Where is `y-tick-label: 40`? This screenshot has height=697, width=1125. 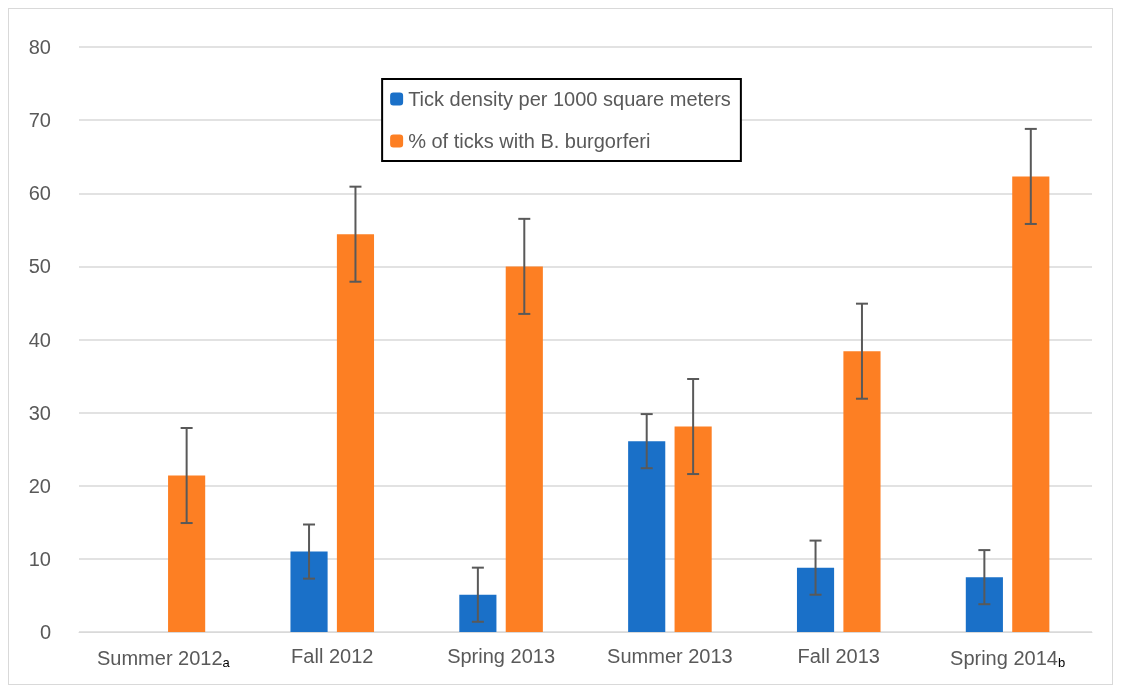 y-tick-label: 40 is located at coordinates (39, 339).